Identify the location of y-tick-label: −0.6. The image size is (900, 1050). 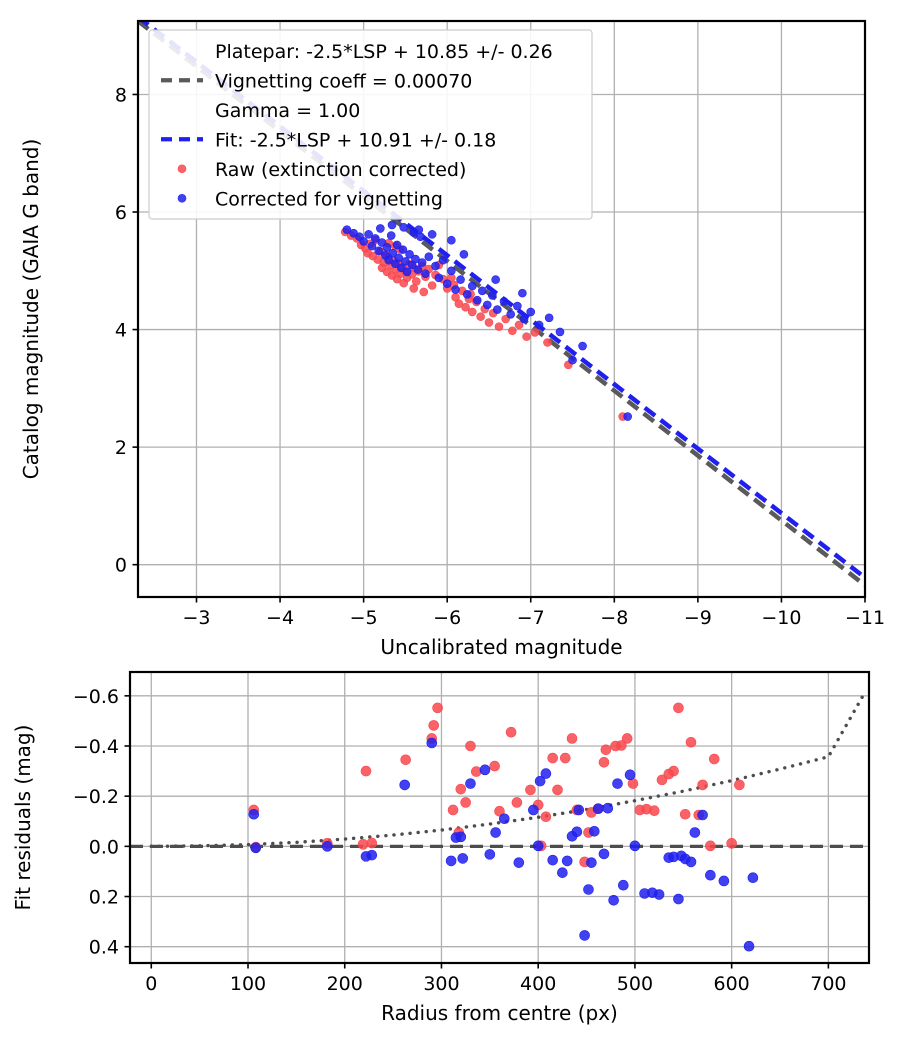
(96, 697).